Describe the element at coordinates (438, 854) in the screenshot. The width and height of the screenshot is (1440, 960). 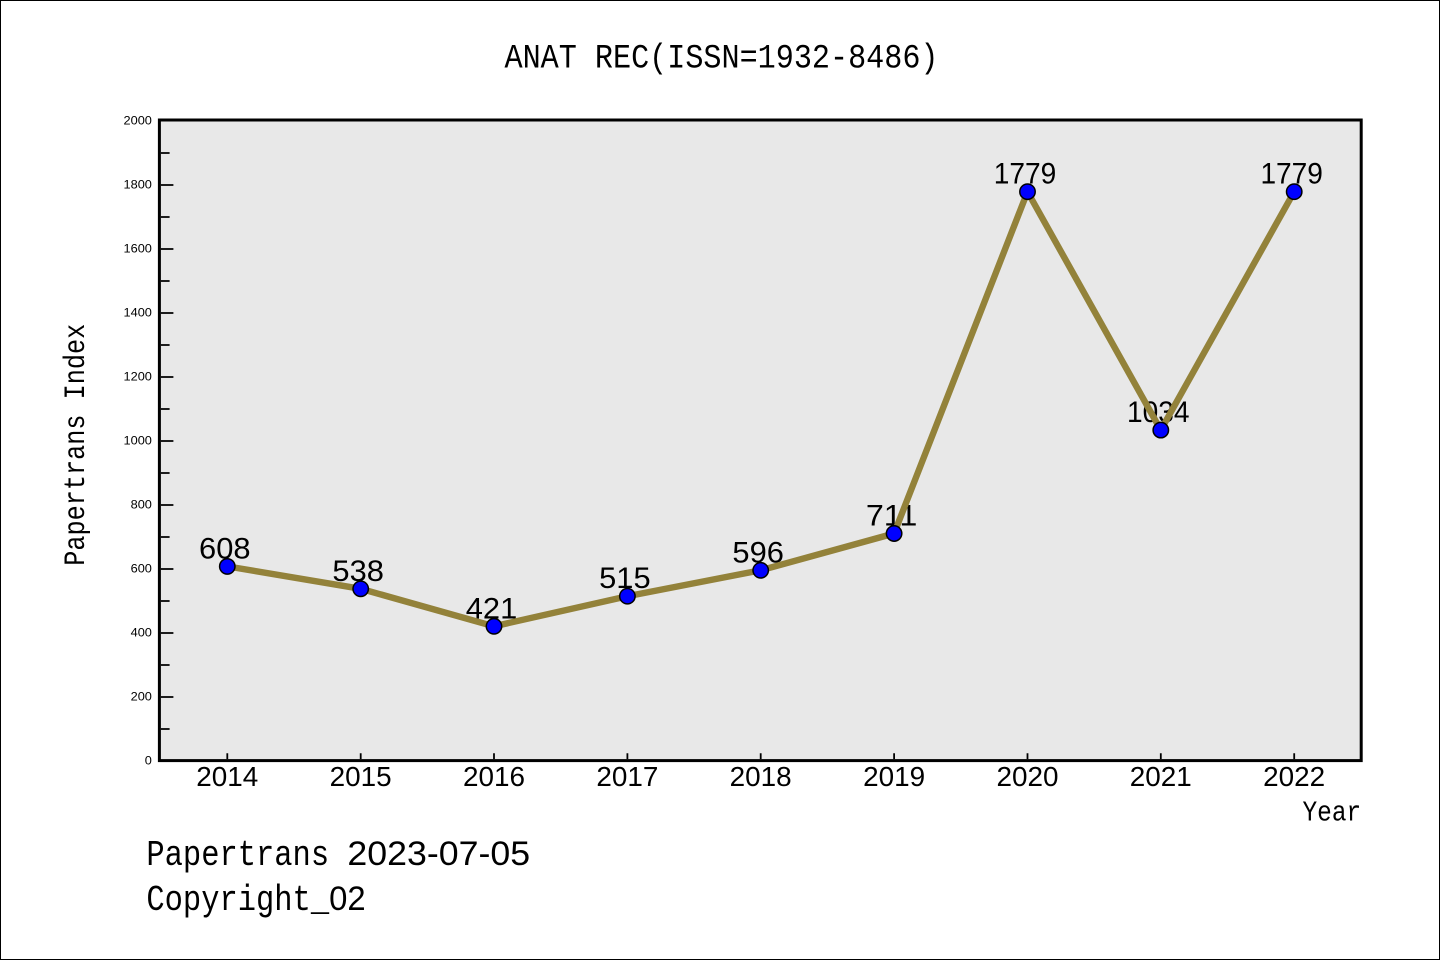
I see `svg-text: 2023-07-05` at that location.